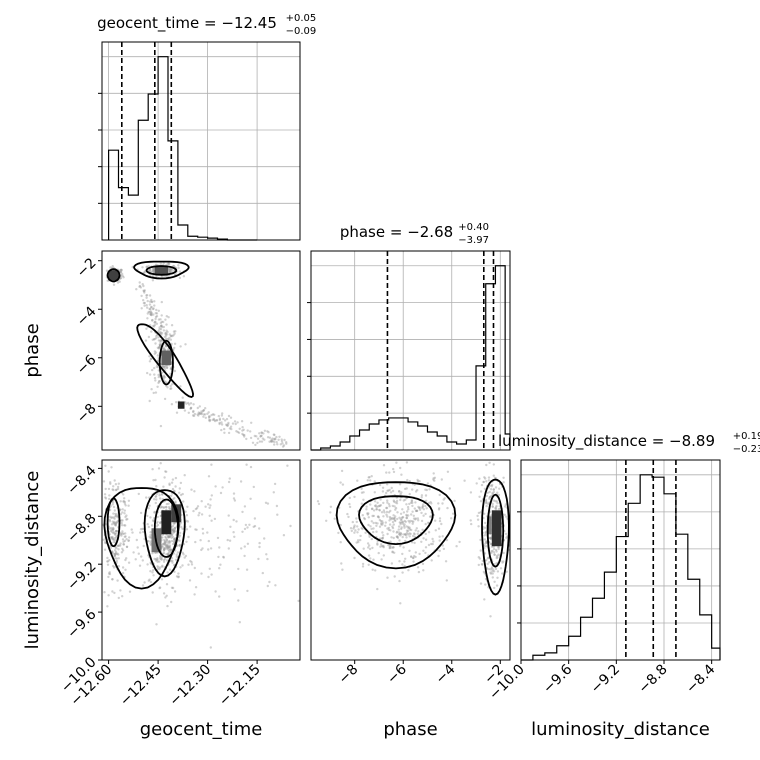 The height and width of the screenshot is (760, 760). I want to click on histogram-panel-luminosity_distance: luminosity_distance = −8.89+0.19−0.23, so click(629, 546).